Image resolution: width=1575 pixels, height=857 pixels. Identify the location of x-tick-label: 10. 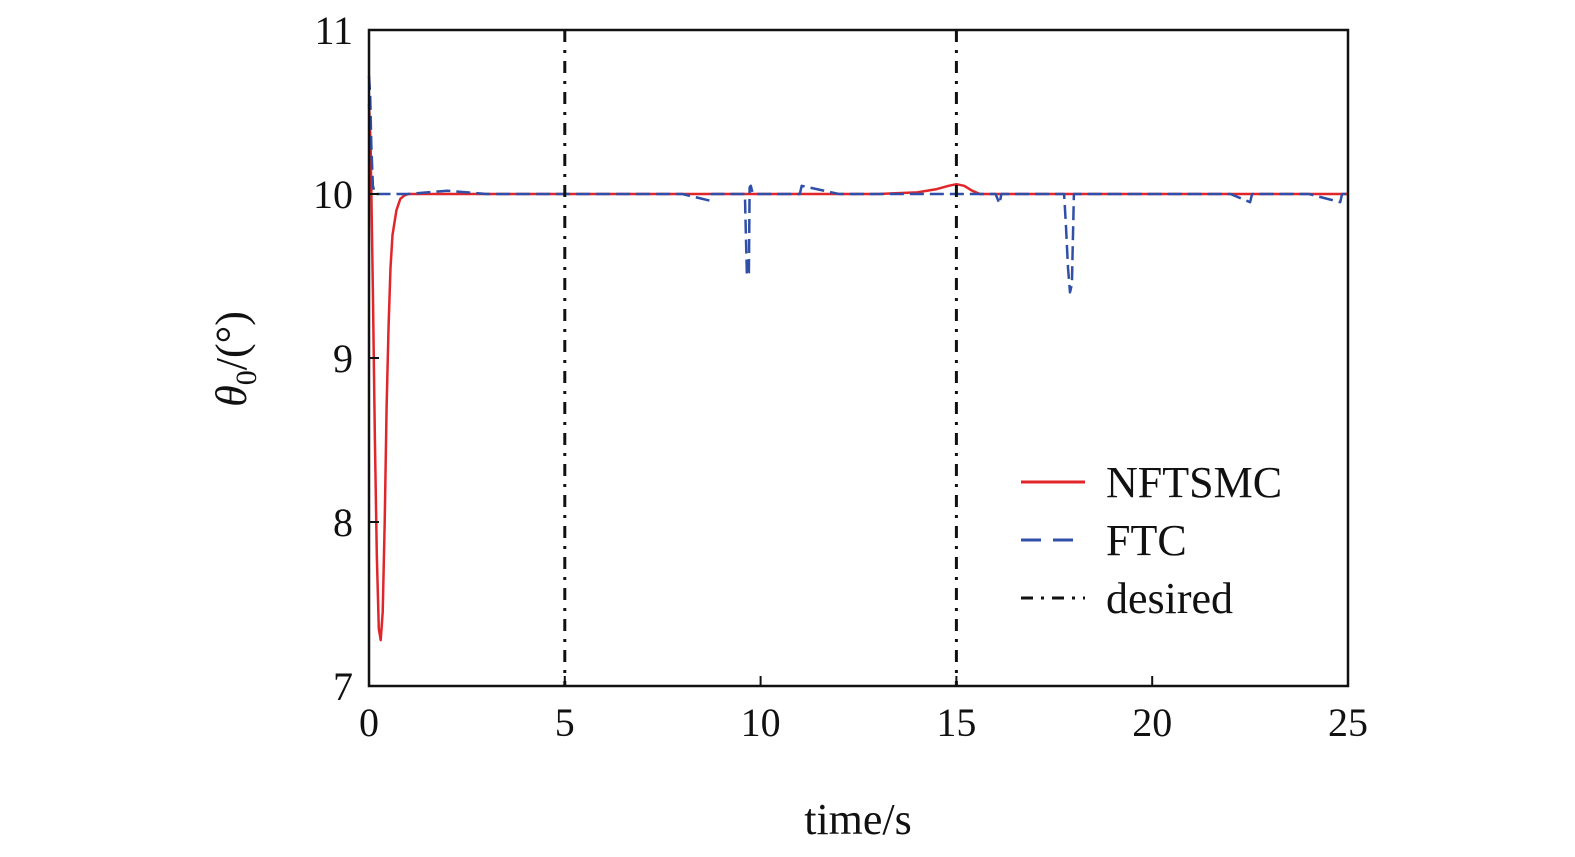
(761, 722).